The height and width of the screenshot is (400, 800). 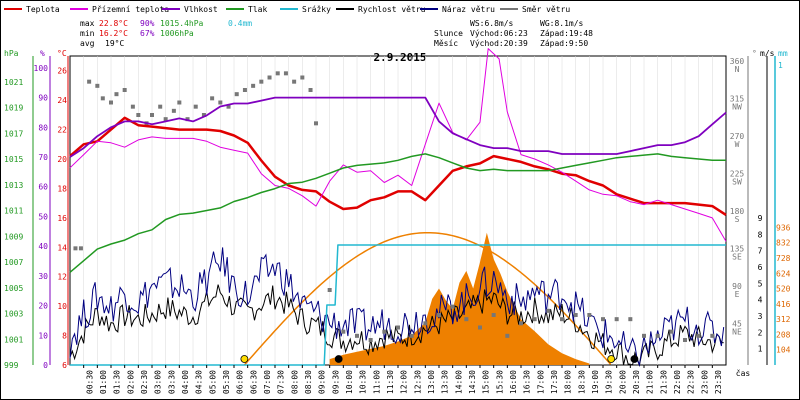 I want to click on tick-label-percent: 20, so click(x=43, y=306).